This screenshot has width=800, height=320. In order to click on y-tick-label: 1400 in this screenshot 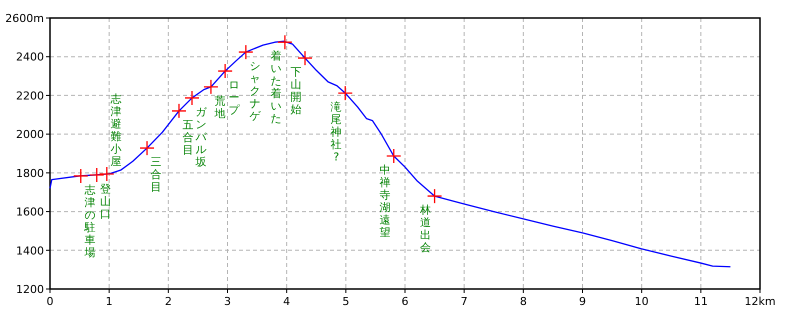, I will do `click(30, 251)`.